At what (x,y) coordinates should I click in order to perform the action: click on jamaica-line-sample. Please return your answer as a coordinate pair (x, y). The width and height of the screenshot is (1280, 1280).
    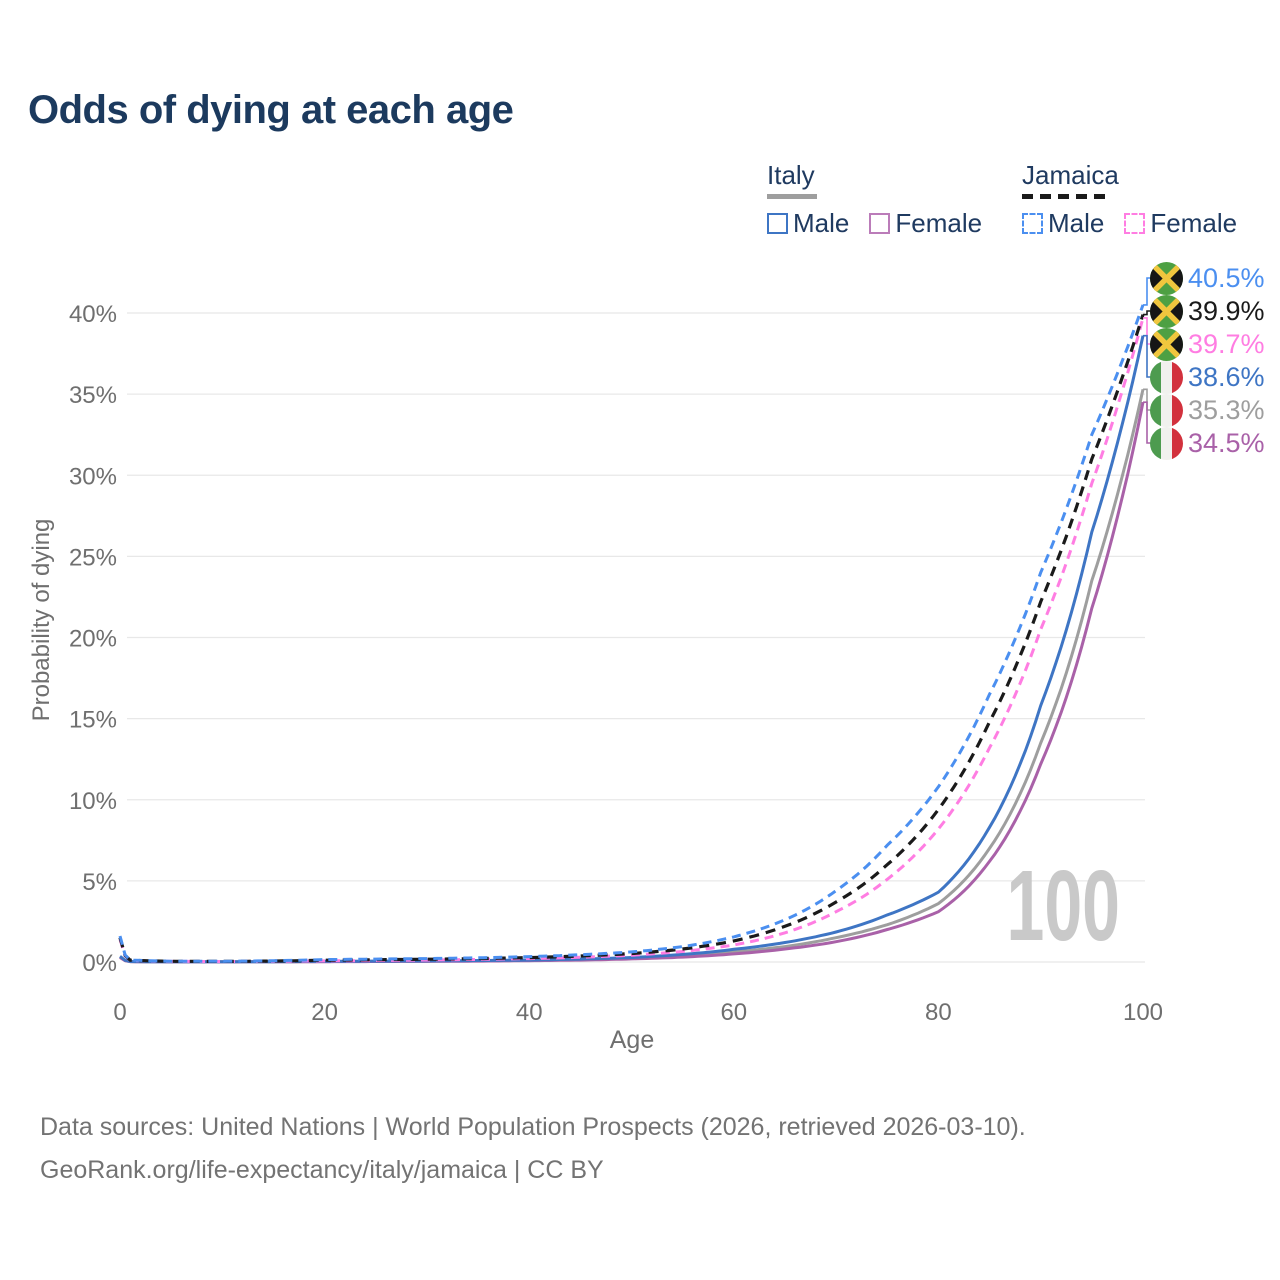
    Looking at the image, I should click on (1067, 196).